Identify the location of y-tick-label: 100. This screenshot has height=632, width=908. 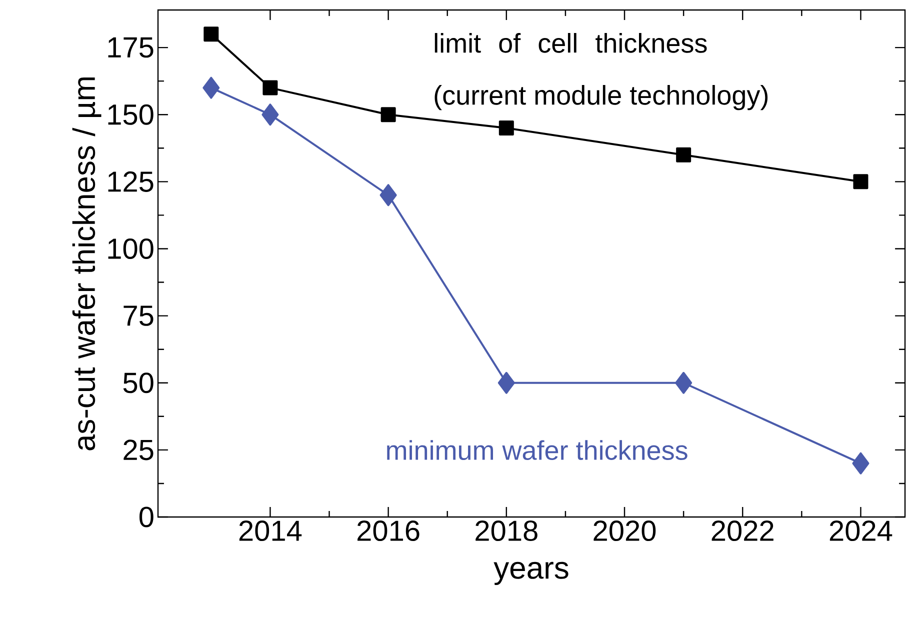
(131, 249).